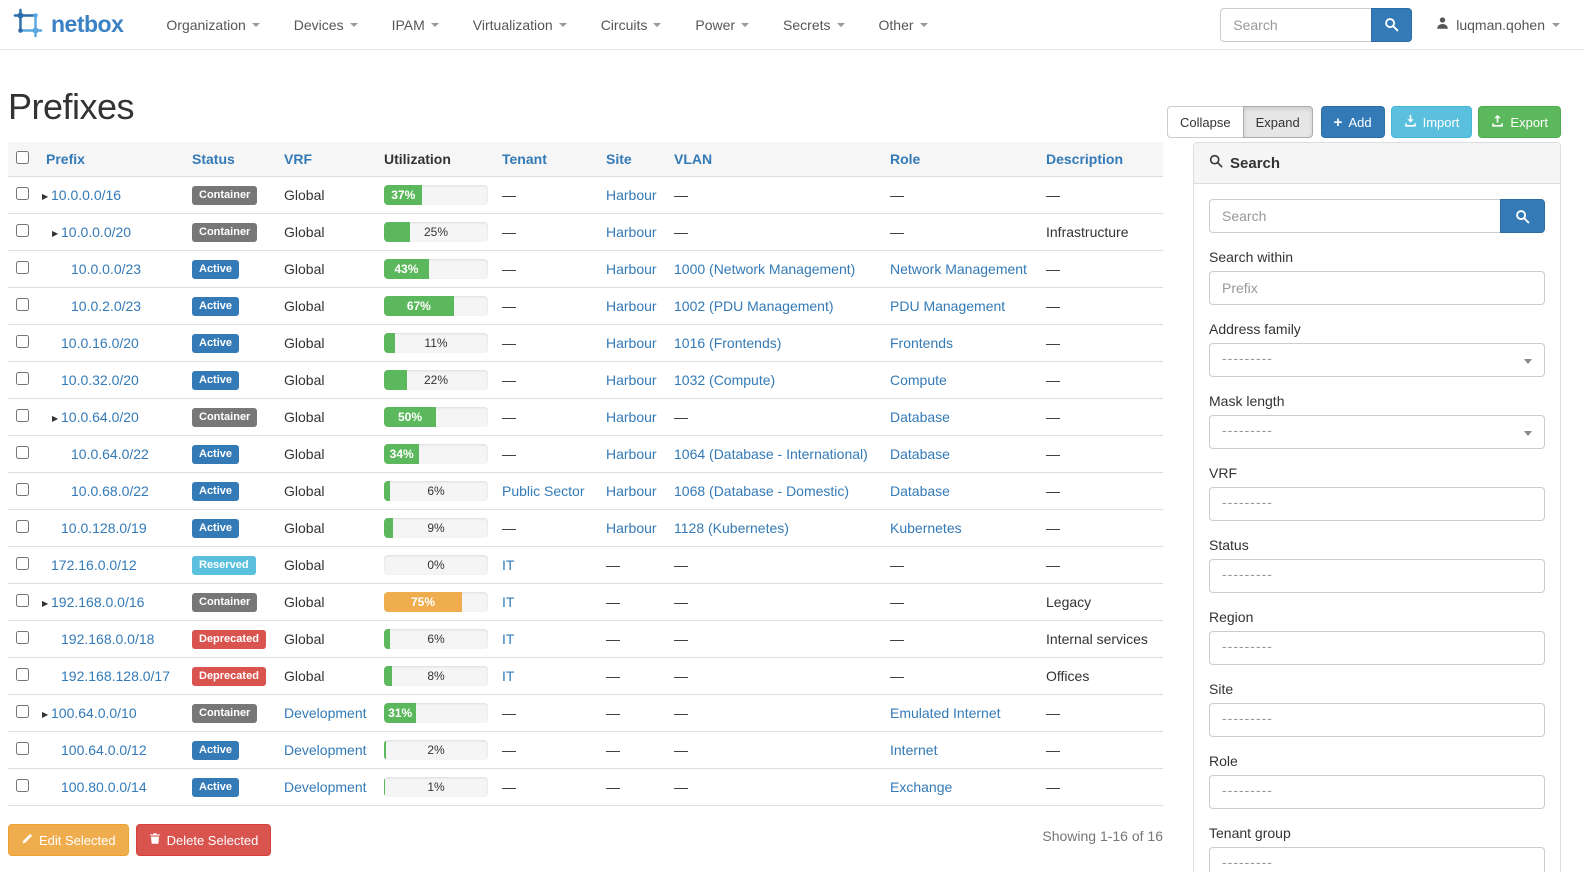  I want to click on netbox-brand-link: netbox, so click(68, 24).